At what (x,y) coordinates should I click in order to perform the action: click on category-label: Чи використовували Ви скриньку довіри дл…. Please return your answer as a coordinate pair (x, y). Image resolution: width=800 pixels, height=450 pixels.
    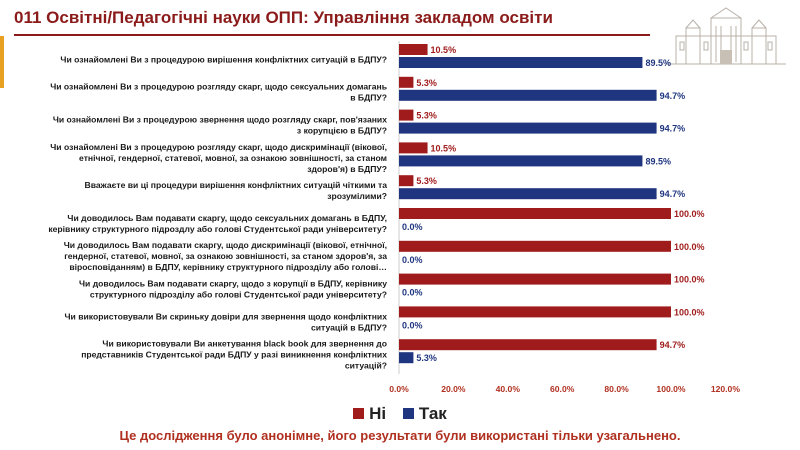
    Looking at the image, I should click on (226, 321).